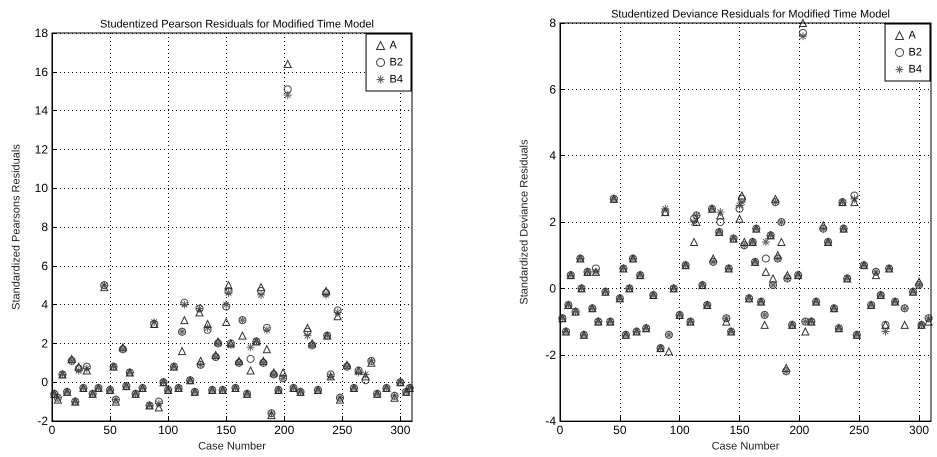 This screenshot has height=457, width=937. I want to click on y-tick-label: -4, so click(550, 421).